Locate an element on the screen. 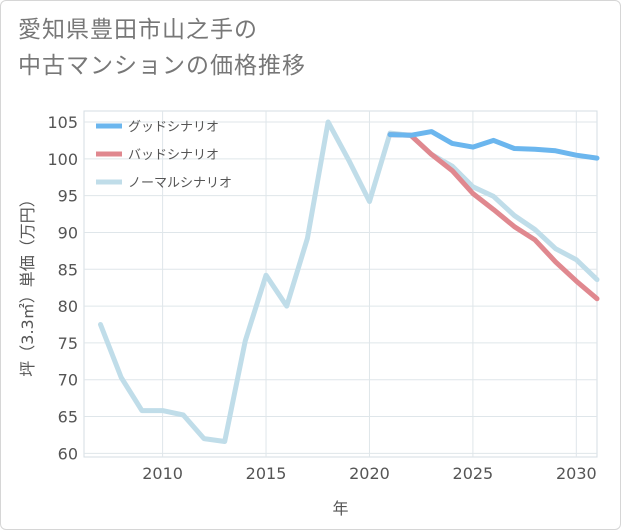  y-tick-label: 75 is located at coordinates (68, 343).